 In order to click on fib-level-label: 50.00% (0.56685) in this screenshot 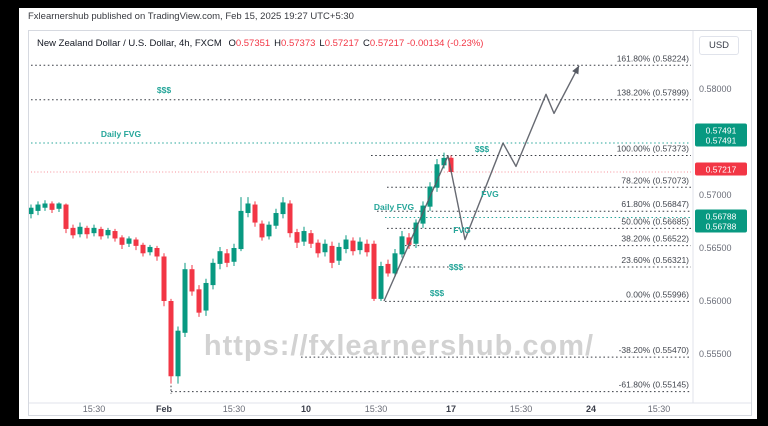, I will do `click(655, 221)`.